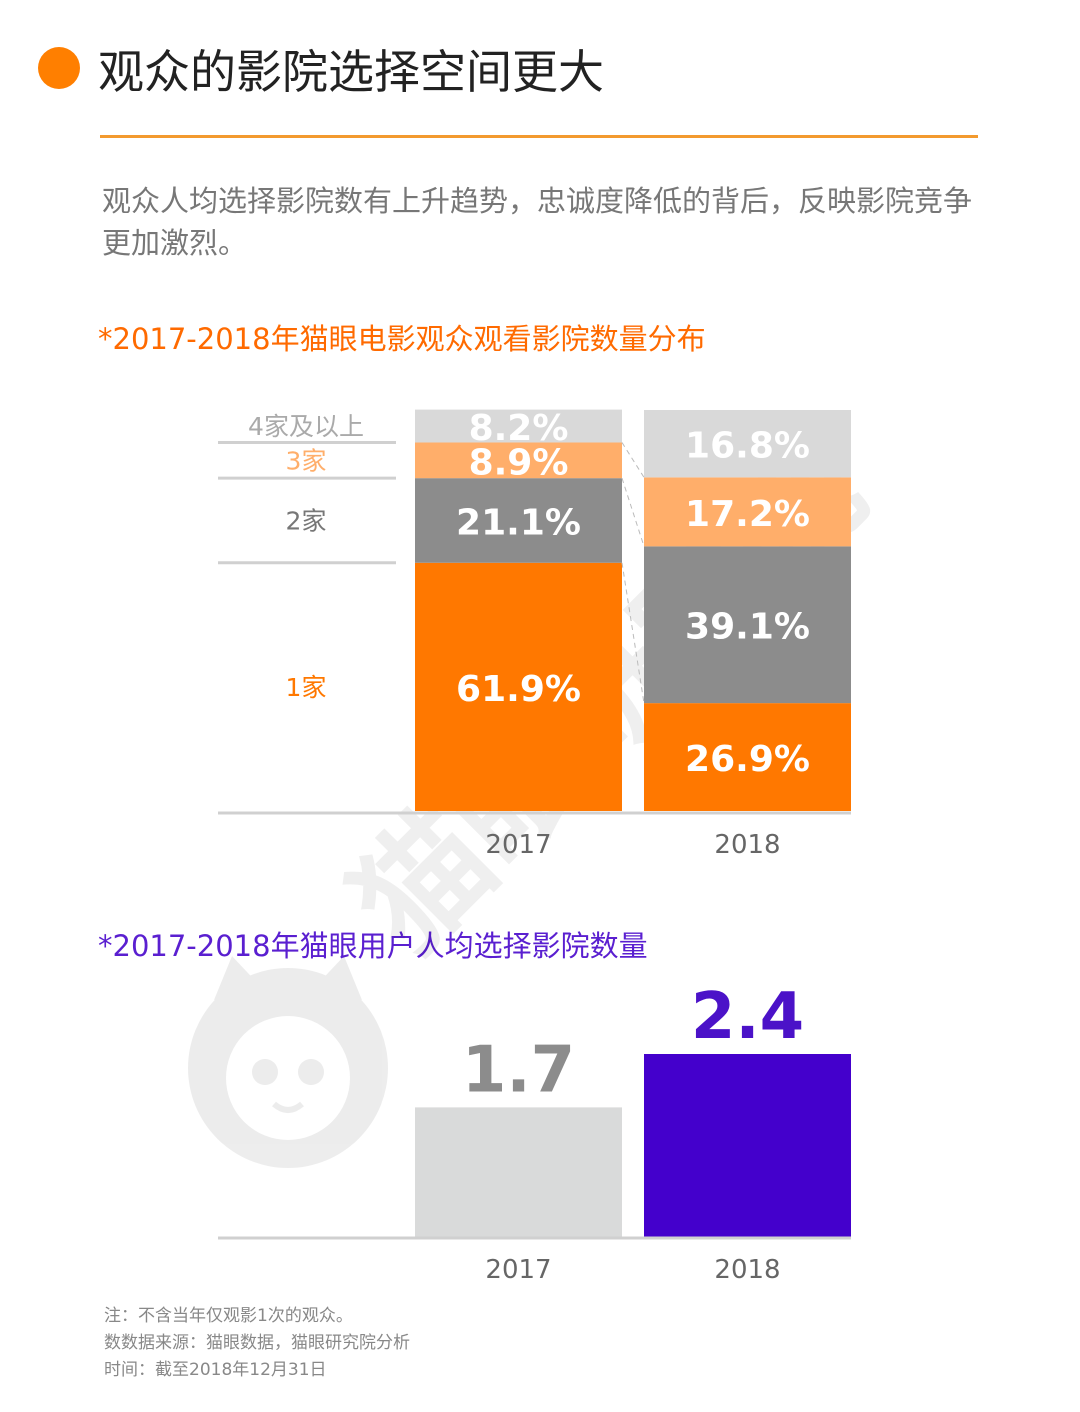  I want to click on data-label-2017-4: 8.2%, so click(519, 428).